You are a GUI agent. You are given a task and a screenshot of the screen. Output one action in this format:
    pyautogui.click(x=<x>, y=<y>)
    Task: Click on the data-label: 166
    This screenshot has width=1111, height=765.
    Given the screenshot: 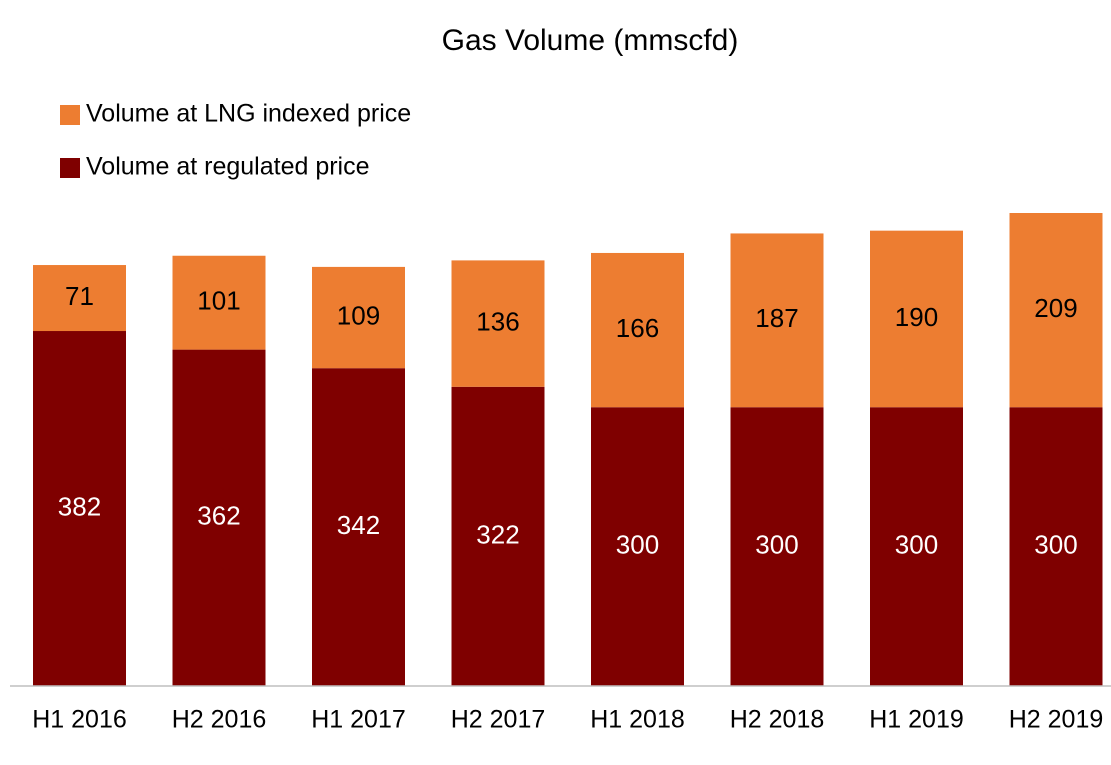 What is the action you would take?
    pyautogui.click(x=637, y=328)
    